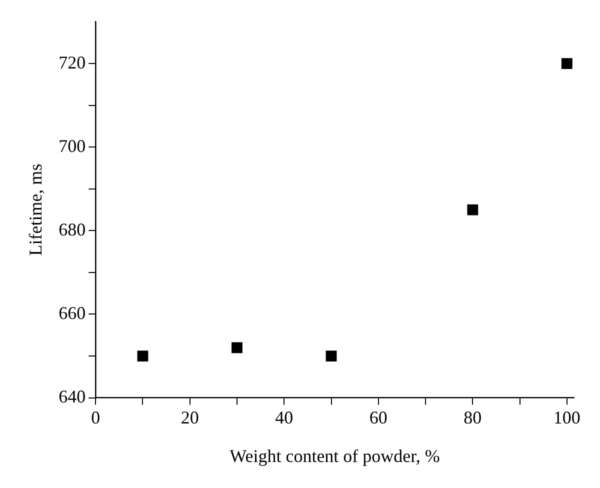 The height and width of the screenshot is (488, 600). What do you see at coordinates (95, 417) in the screenshot?
I see `x-tick-label: 0` at bounding box center [95, 417].